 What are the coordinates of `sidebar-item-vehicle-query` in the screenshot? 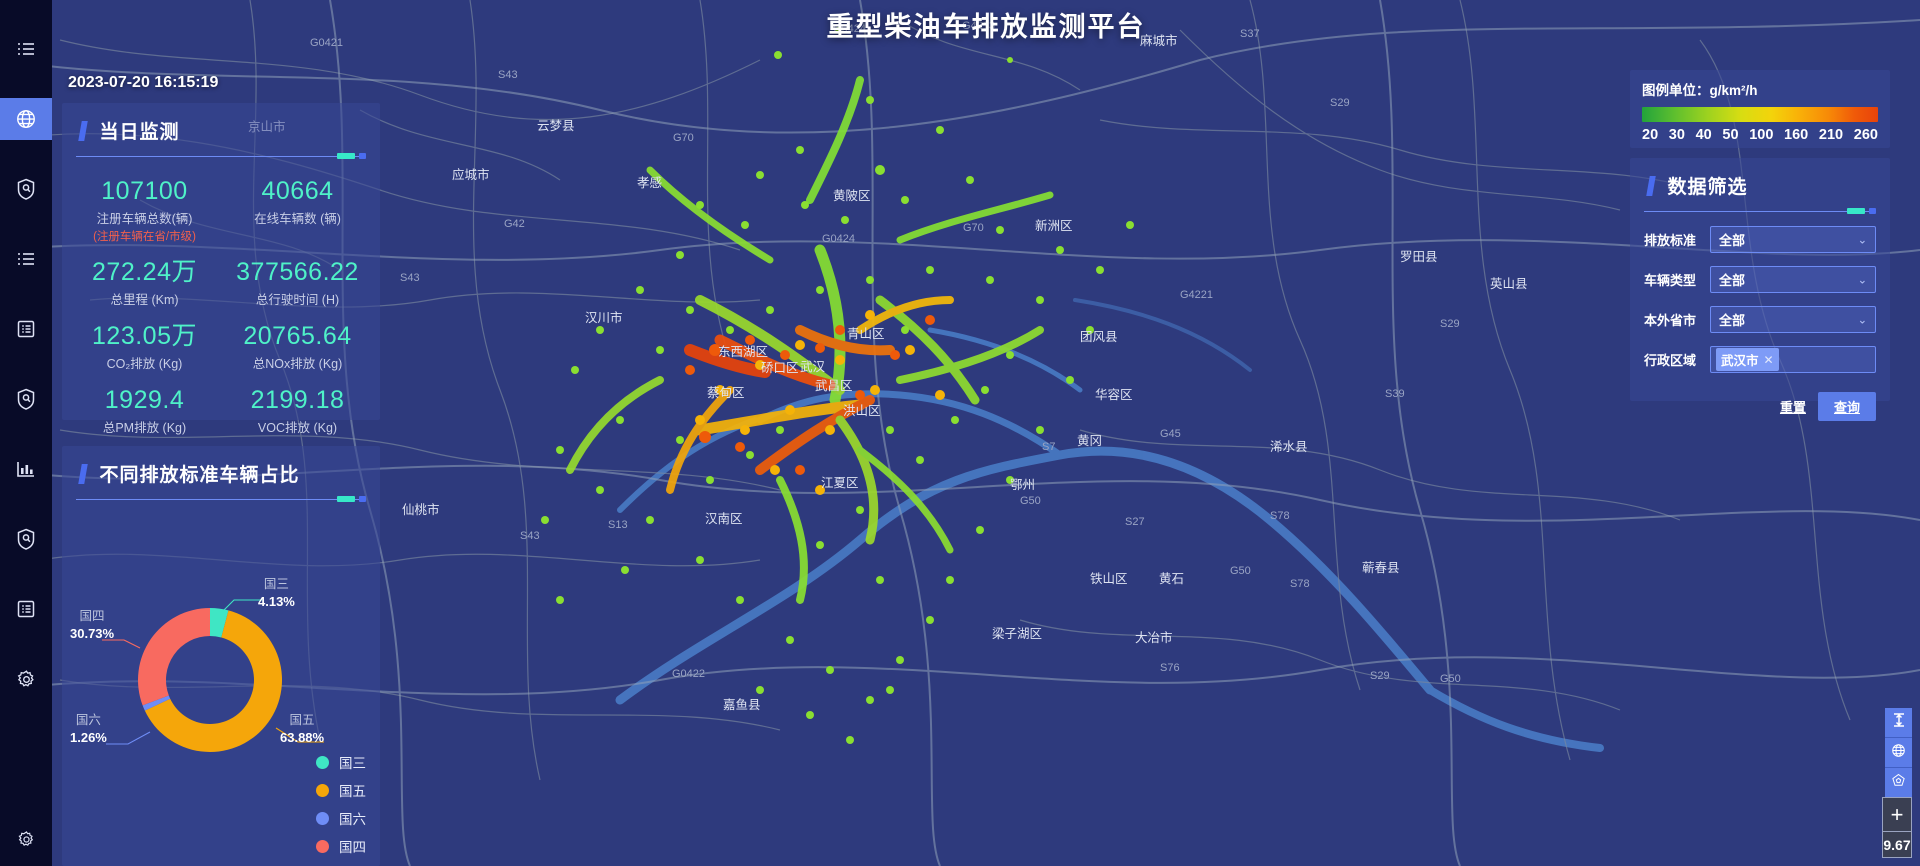 It's located at (26, 189).